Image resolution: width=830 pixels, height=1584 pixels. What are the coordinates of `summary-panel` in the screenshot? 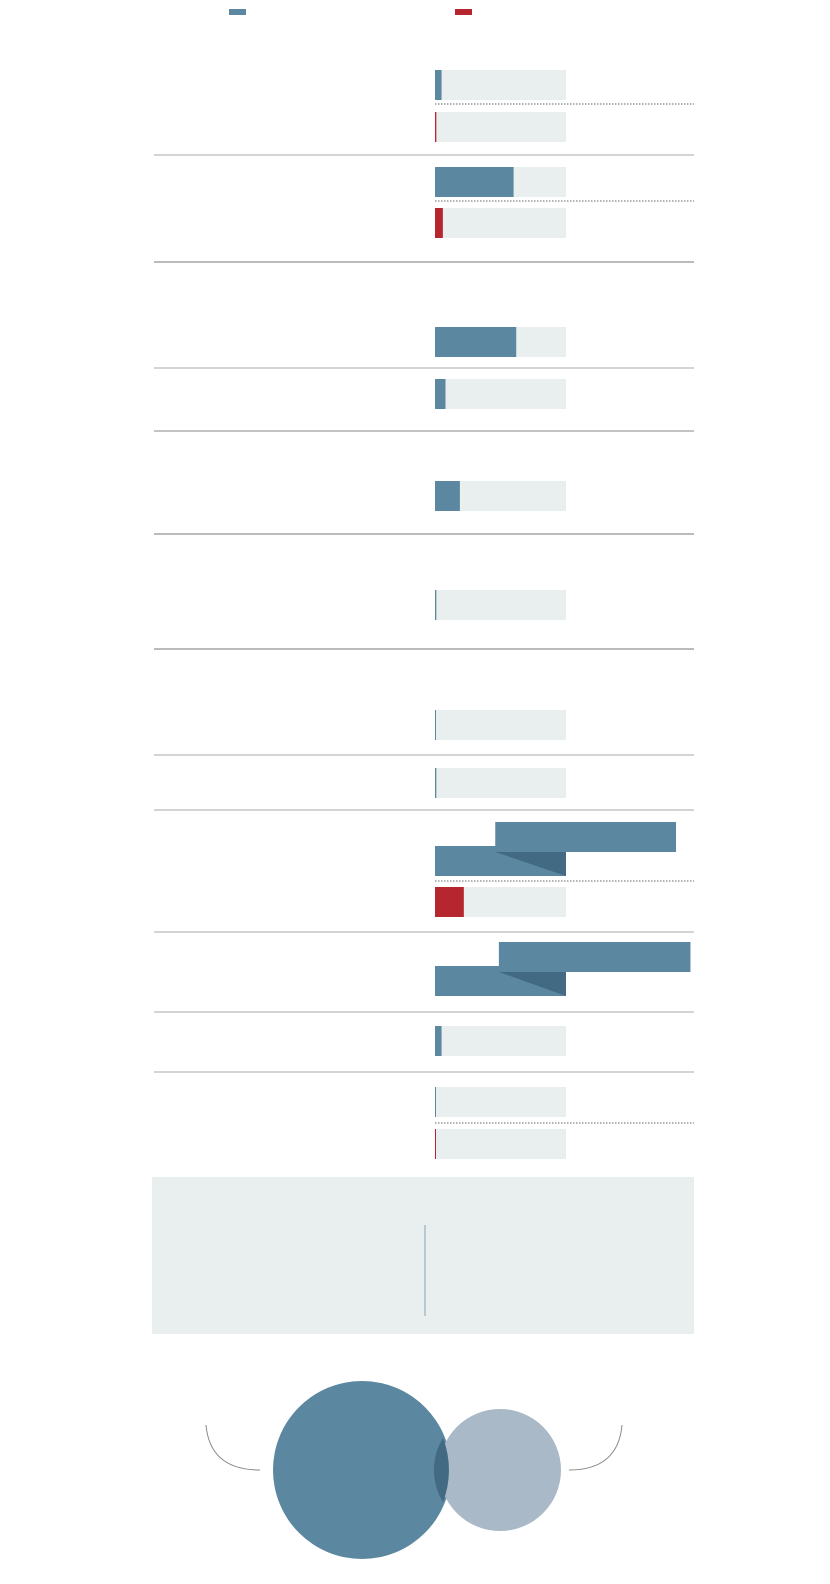 It's located at (423, 1255).